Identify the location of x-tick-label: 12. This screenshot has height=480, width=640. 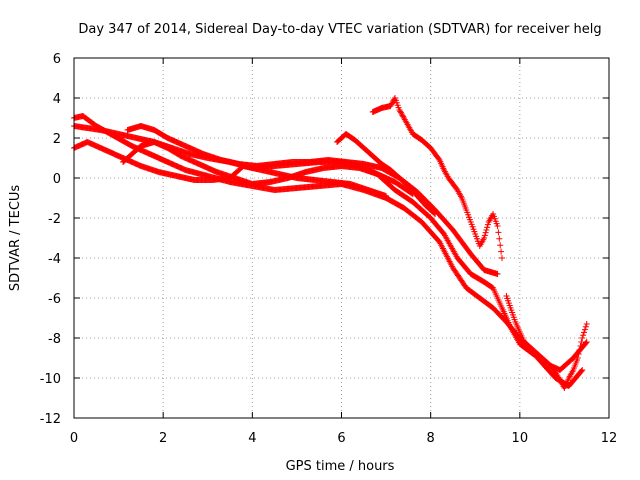
(609, 438).